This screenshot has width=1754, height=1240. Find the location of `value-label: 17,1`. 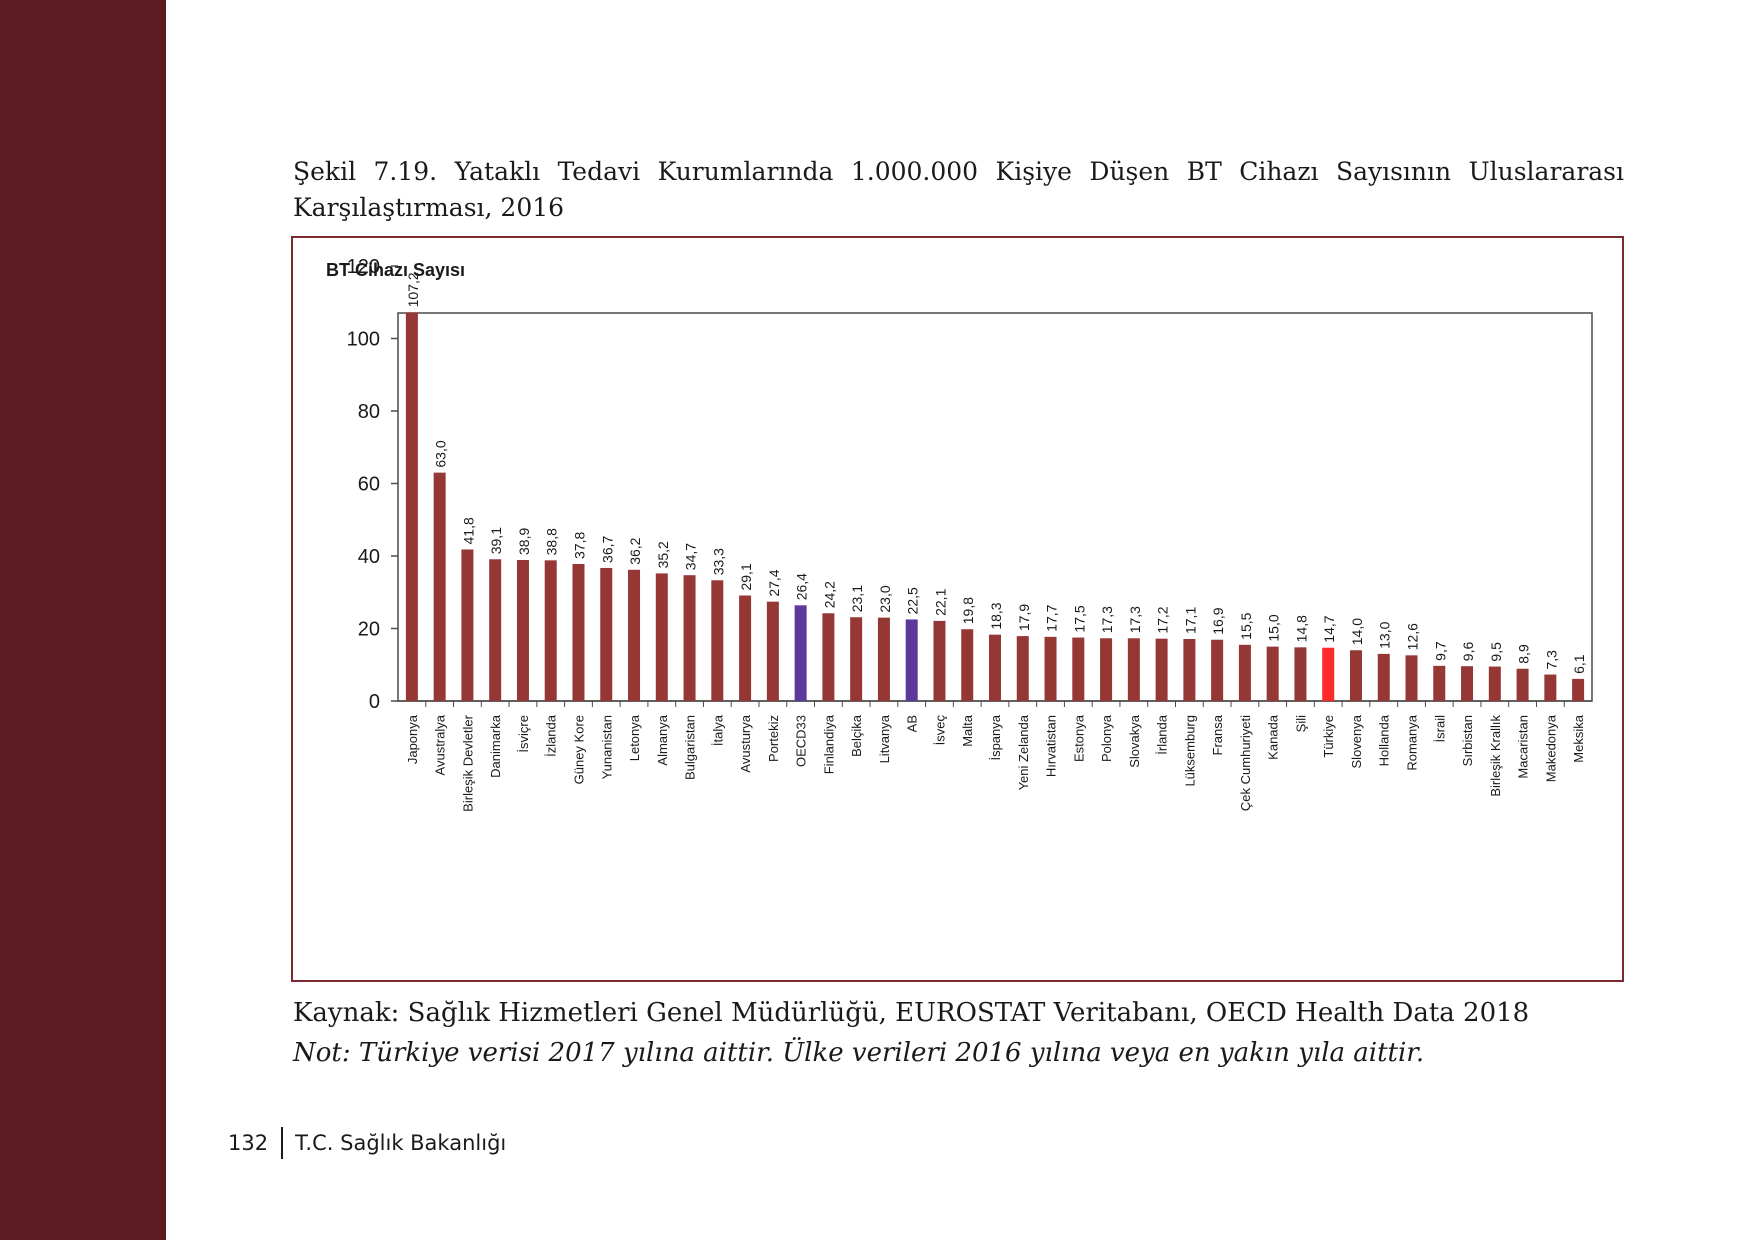

value-label: 17,1 is located at coordinates (1190, 620).